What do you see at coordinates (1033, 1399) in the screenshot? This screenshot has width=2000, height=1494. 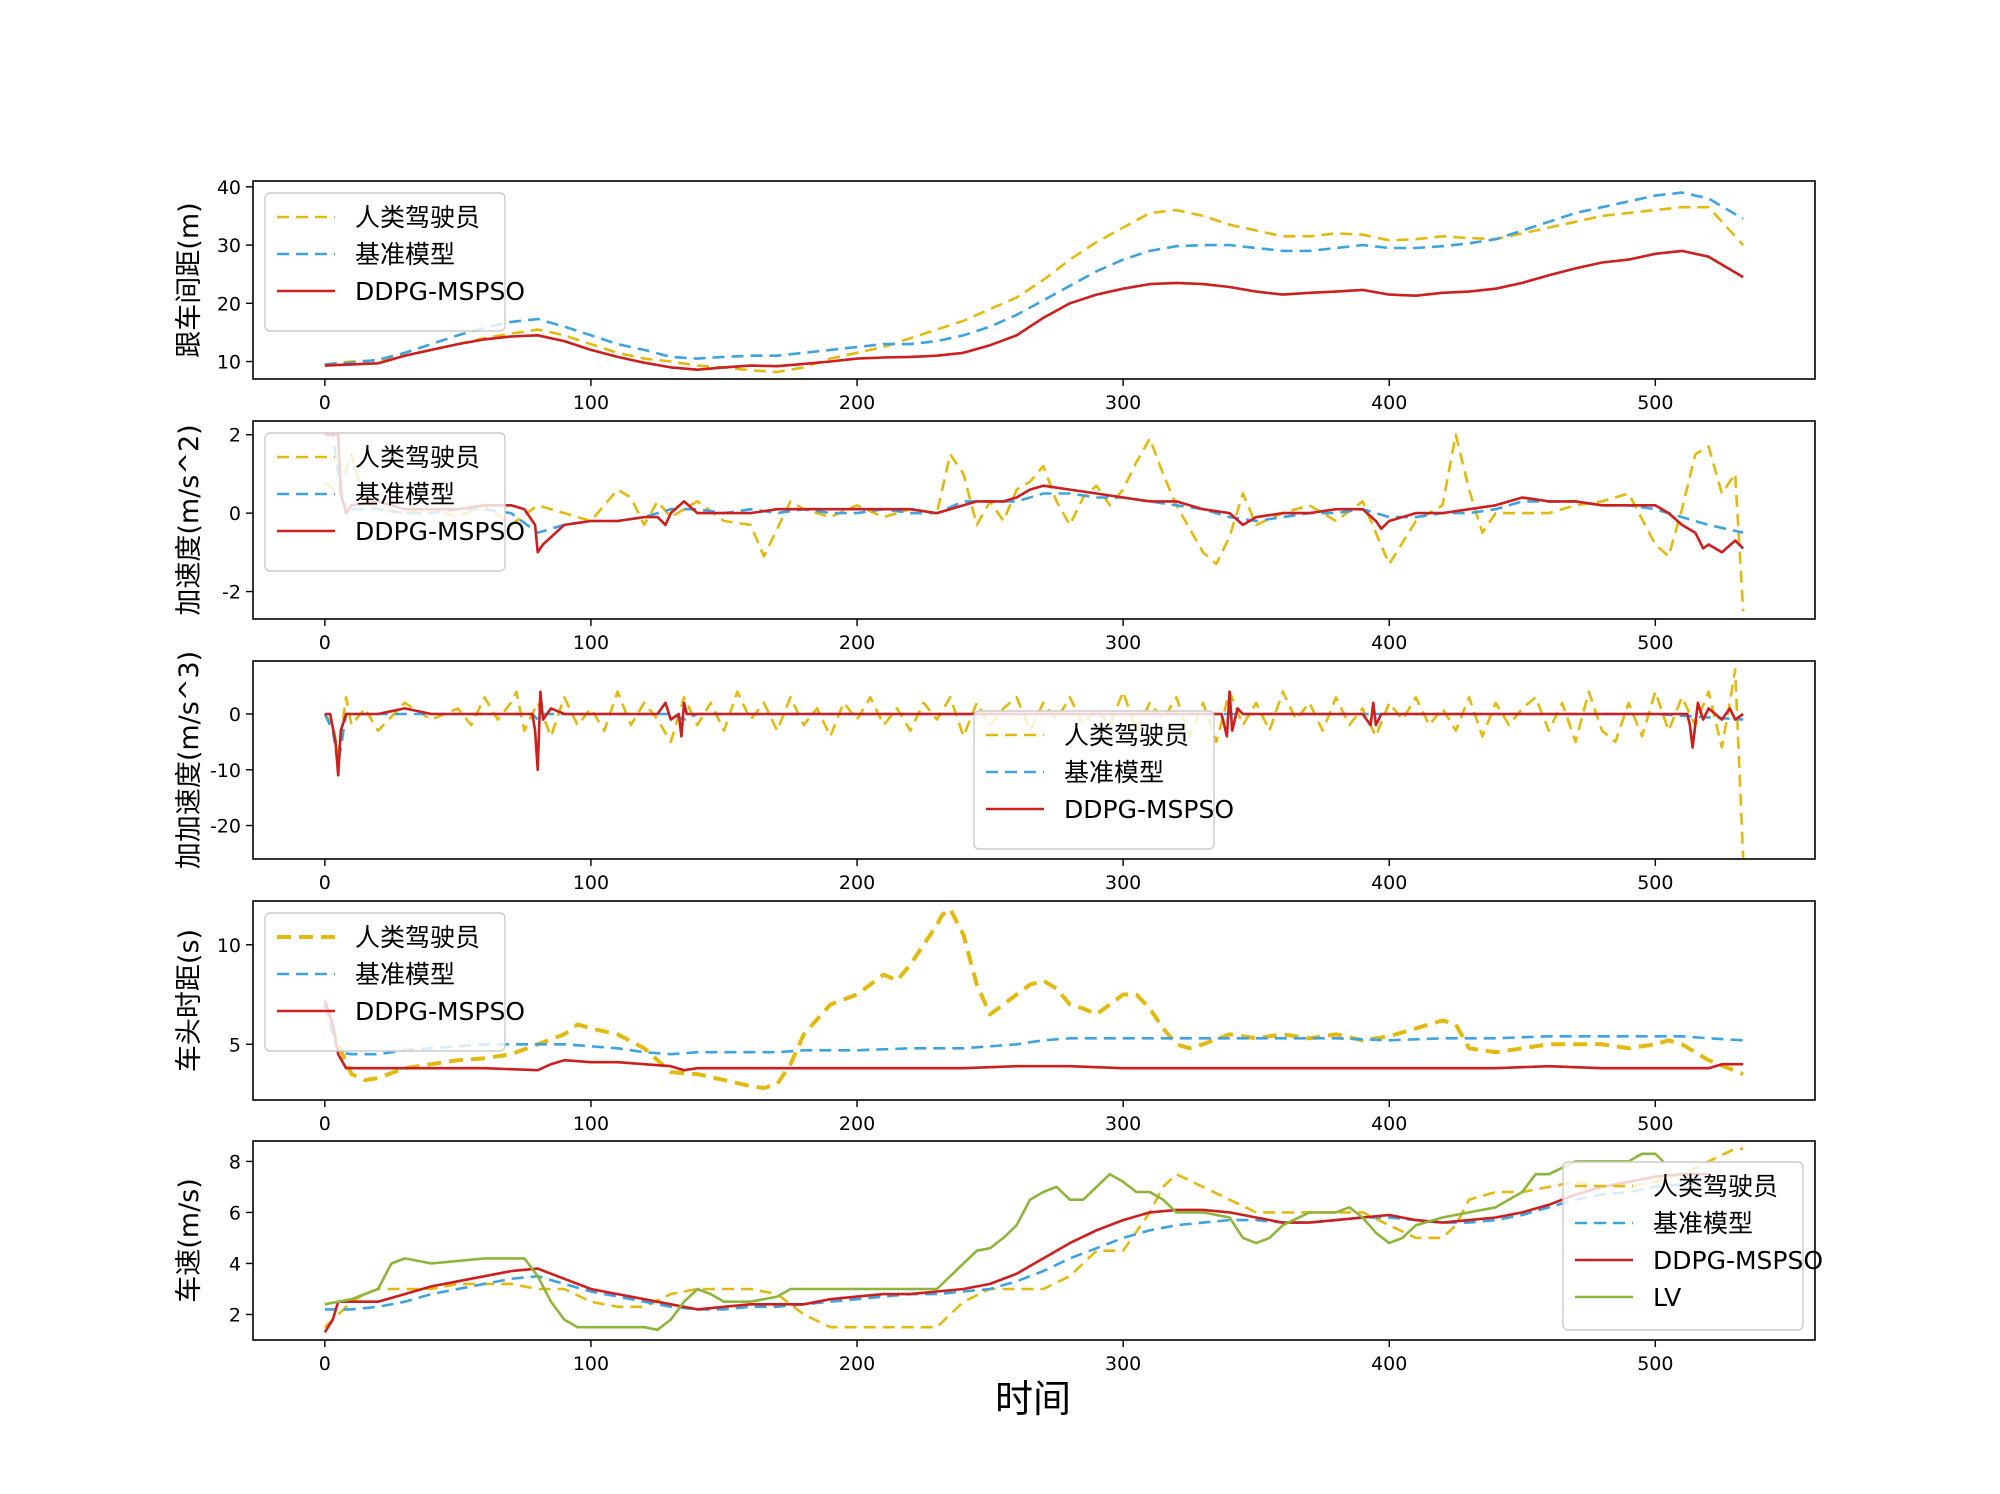 I see `shared-x-axis-label: 时间` at bounding box center [1033, 1399].